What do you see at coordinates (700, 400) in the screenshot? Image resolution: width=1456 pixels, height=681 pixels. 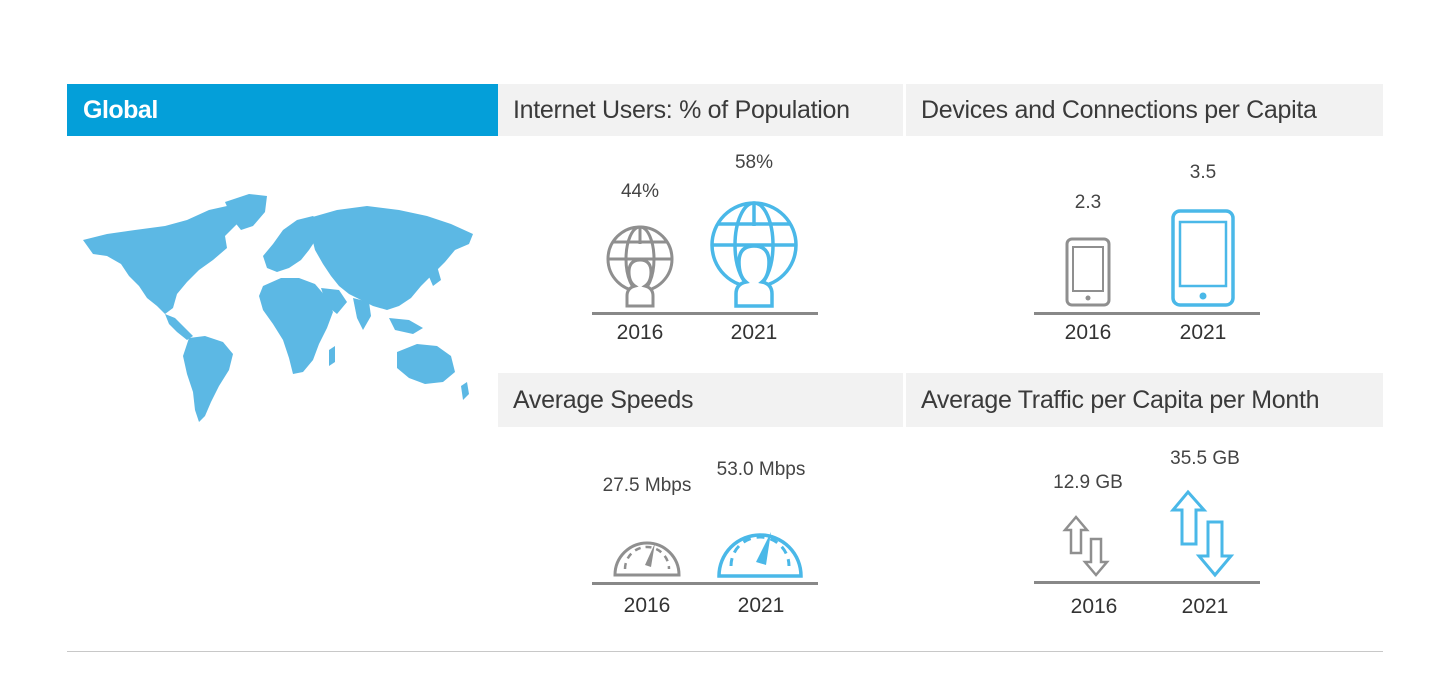 I see `speeds-title: Average Speeds` at bounding box center [700, 400].